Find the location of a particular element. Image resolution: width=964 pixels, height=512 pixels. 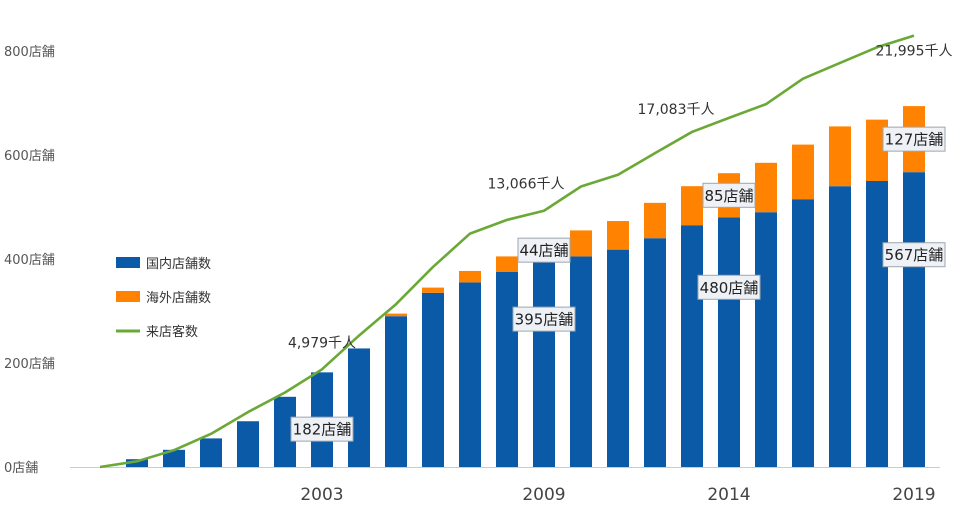

x-tick-label: 2003 is located at coordinates (321, 495).